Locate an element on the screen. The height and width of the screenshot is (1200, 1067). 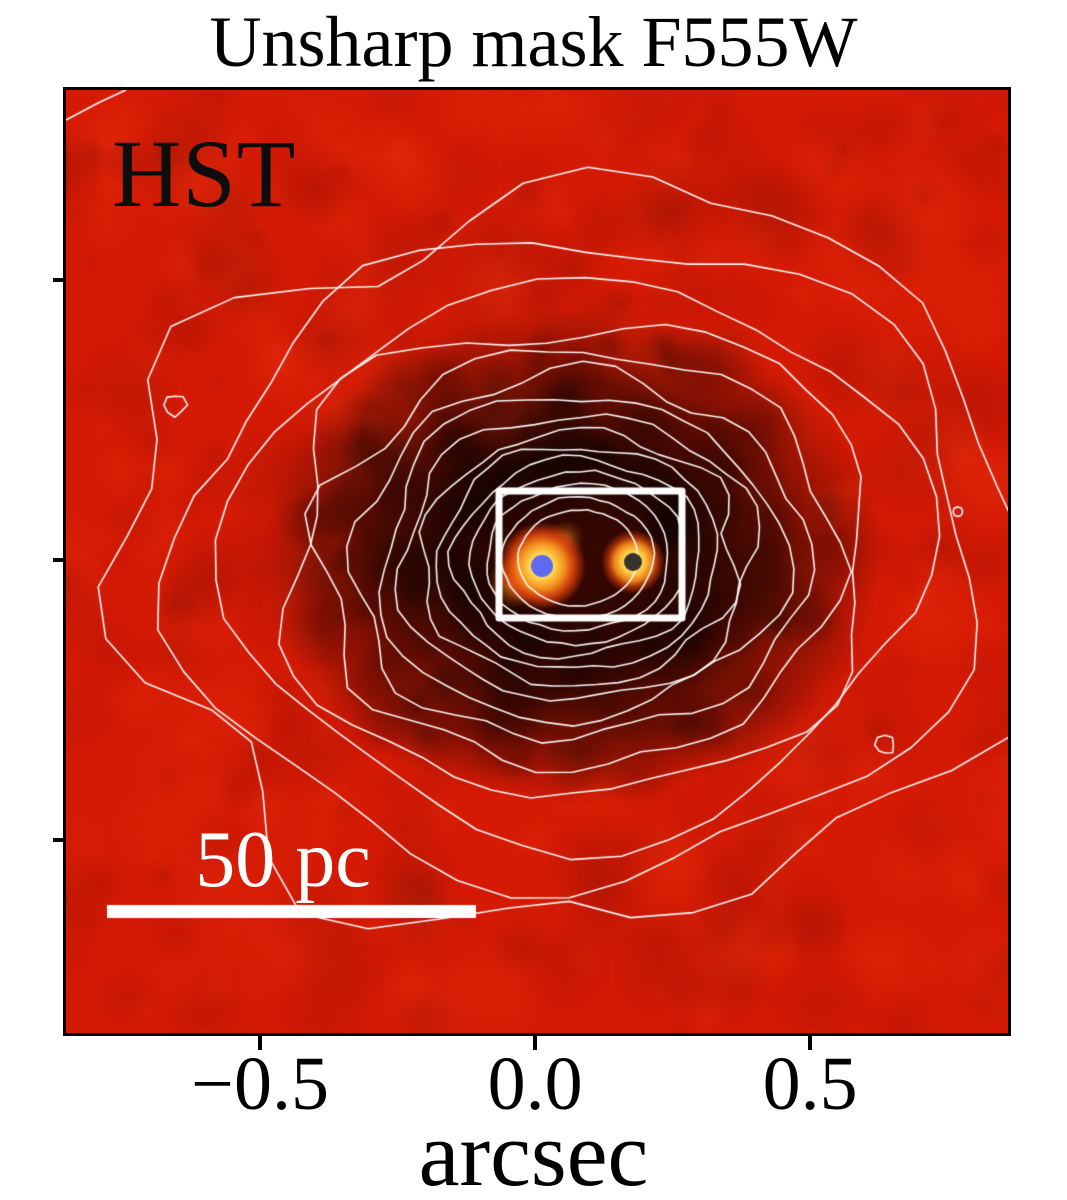
figure-title: Unsharp mask F555W is located at coordinates (533, 42).